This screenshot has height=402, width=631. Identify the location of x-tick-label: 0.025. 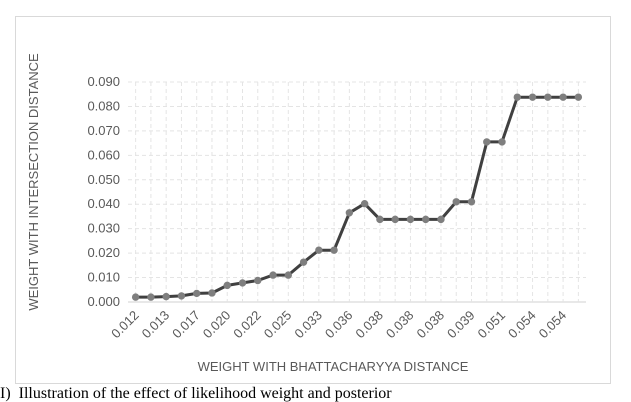
(278, 325).